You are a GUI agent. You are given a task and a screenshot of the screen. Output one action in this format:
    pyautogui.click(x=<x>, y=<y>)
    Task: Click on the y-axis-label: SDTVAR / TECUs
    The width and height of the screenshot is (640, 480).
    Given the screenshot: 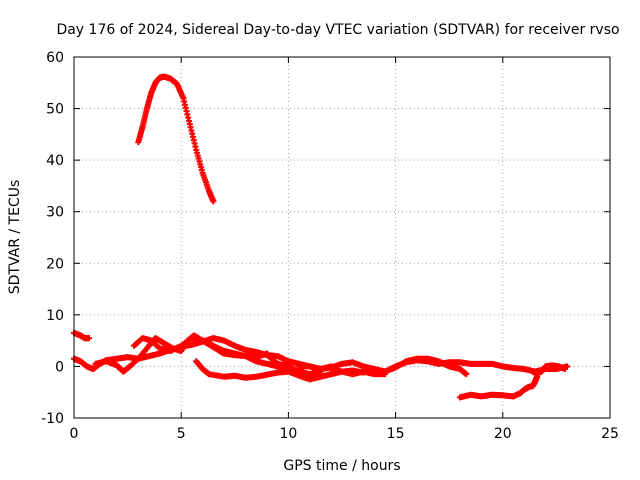 What is the action you would take?
    pyautogui.click(x=15, y=237)
    